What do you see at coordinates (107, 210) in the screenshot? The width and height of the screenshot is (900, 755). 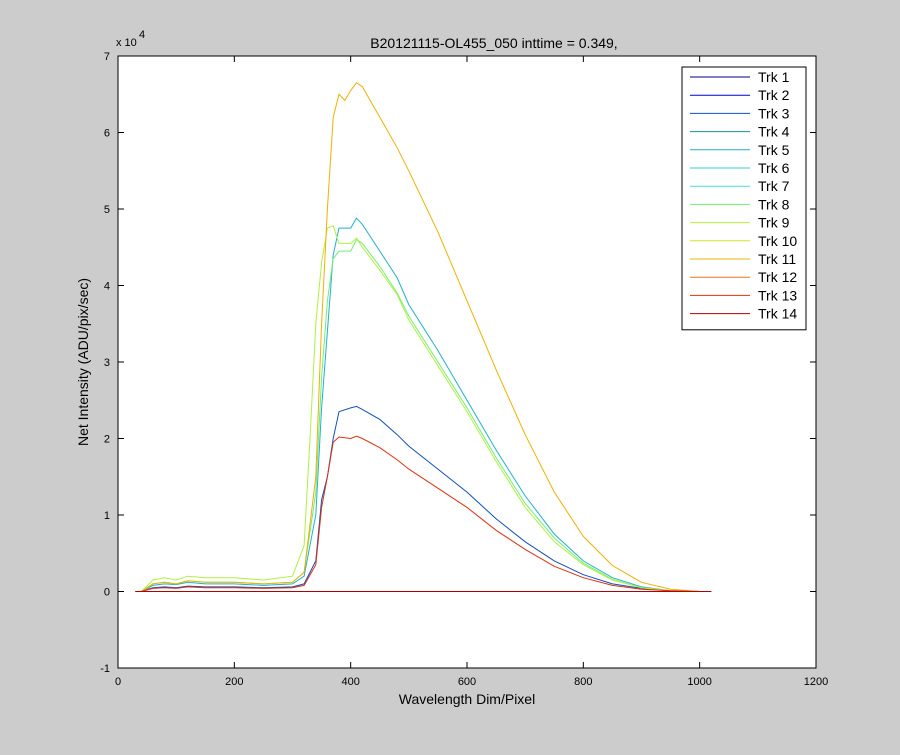 I see `y-tick-label: 5` at bounding box center [107, 210].